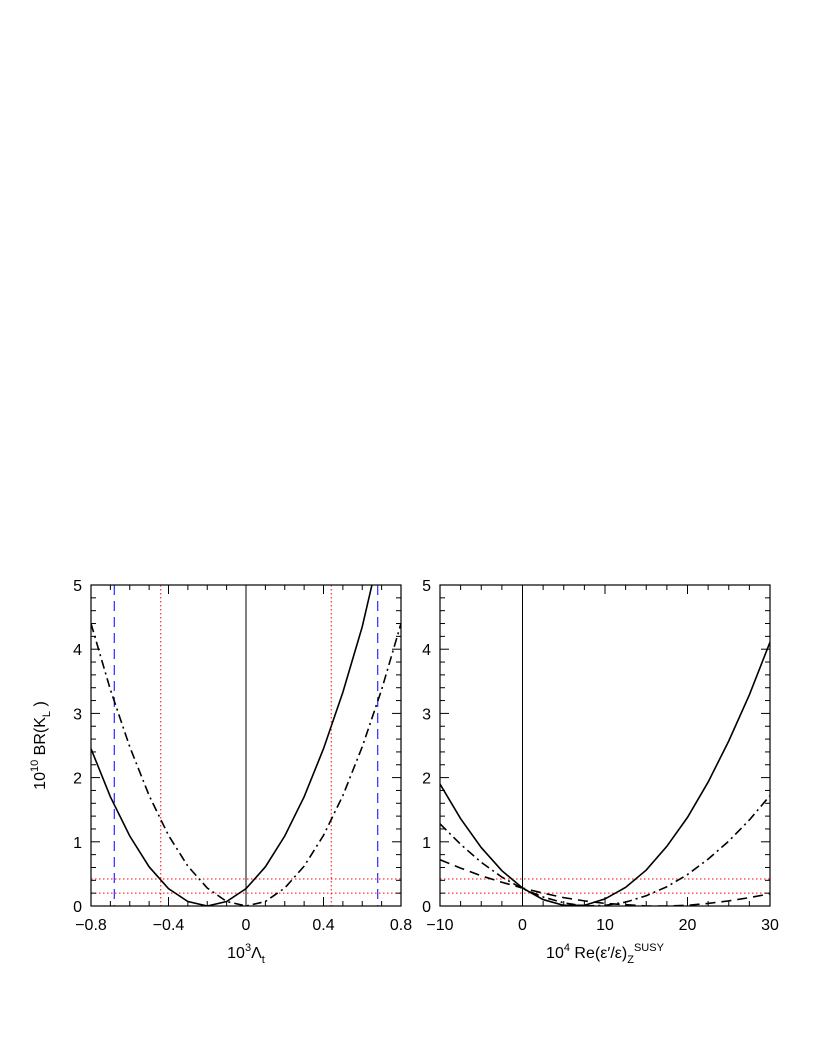 This screenshot has height=1058, width=817. I want to click on label-part: Λ, so click(256, 953).